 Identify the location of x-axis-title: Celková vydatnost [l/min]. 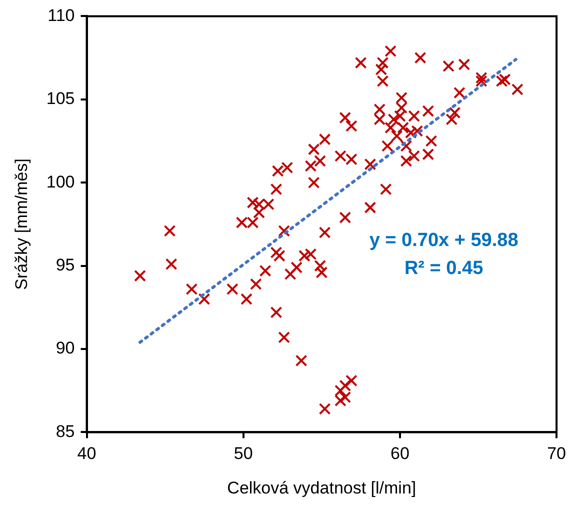
(321, 488).